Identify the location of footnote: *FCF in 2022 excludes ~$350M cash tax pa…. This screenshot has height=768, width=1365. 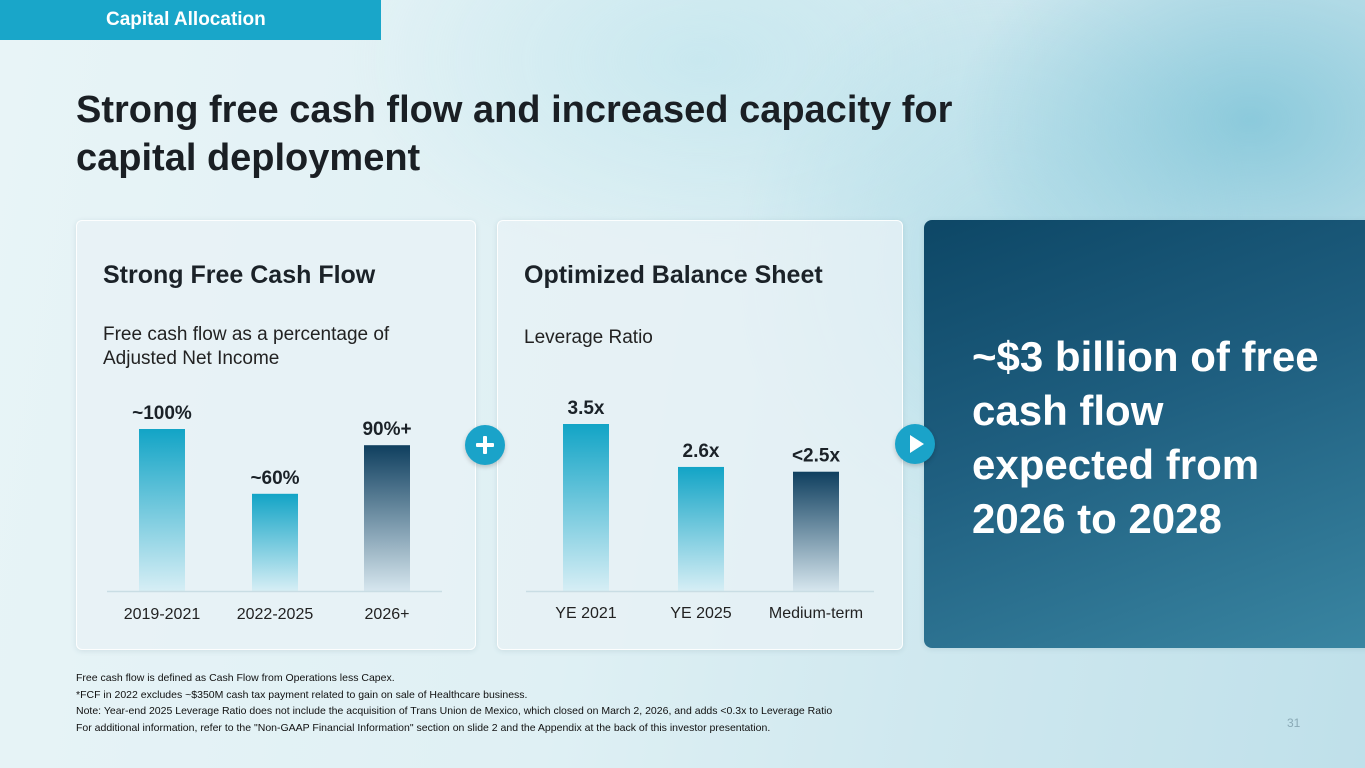
(302, 694).